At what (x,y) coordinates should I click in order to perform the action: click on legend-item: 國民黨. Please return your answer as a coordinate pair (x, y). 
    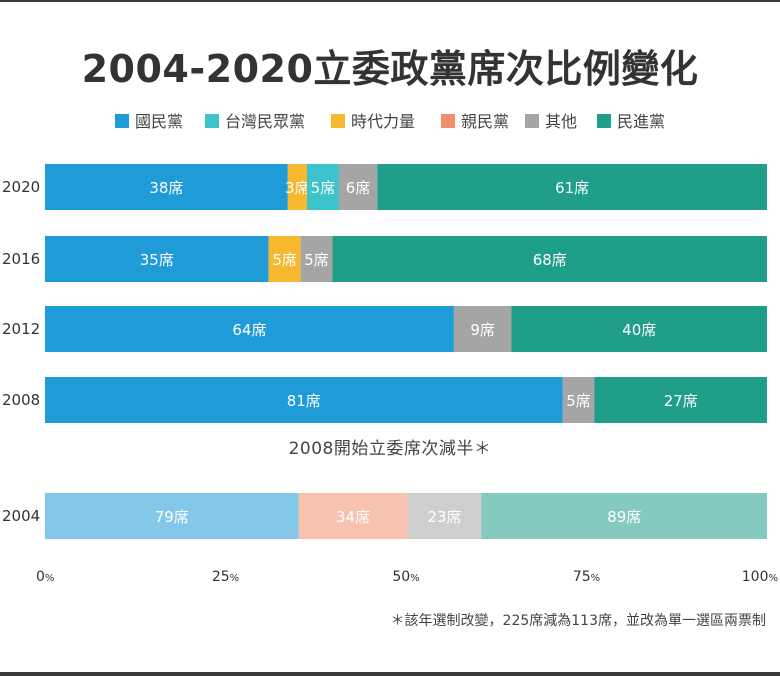
    Looking at the image, I should click on (149, 121).